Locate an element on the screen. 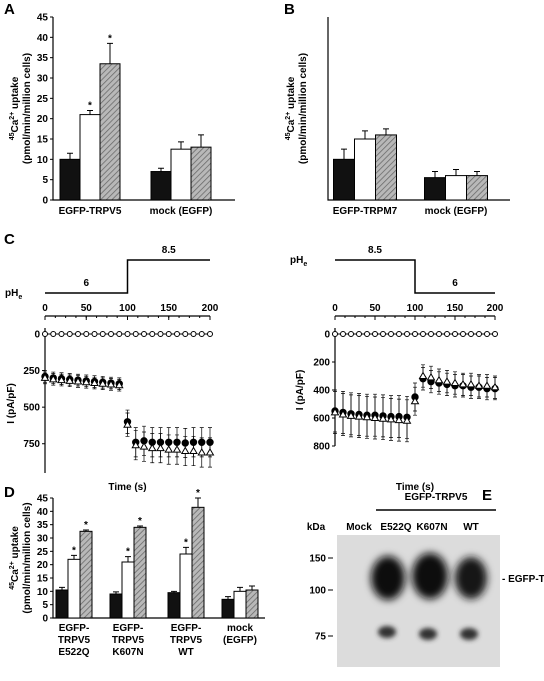  y-tick-label: 800 is located at coordinates (321, 447).